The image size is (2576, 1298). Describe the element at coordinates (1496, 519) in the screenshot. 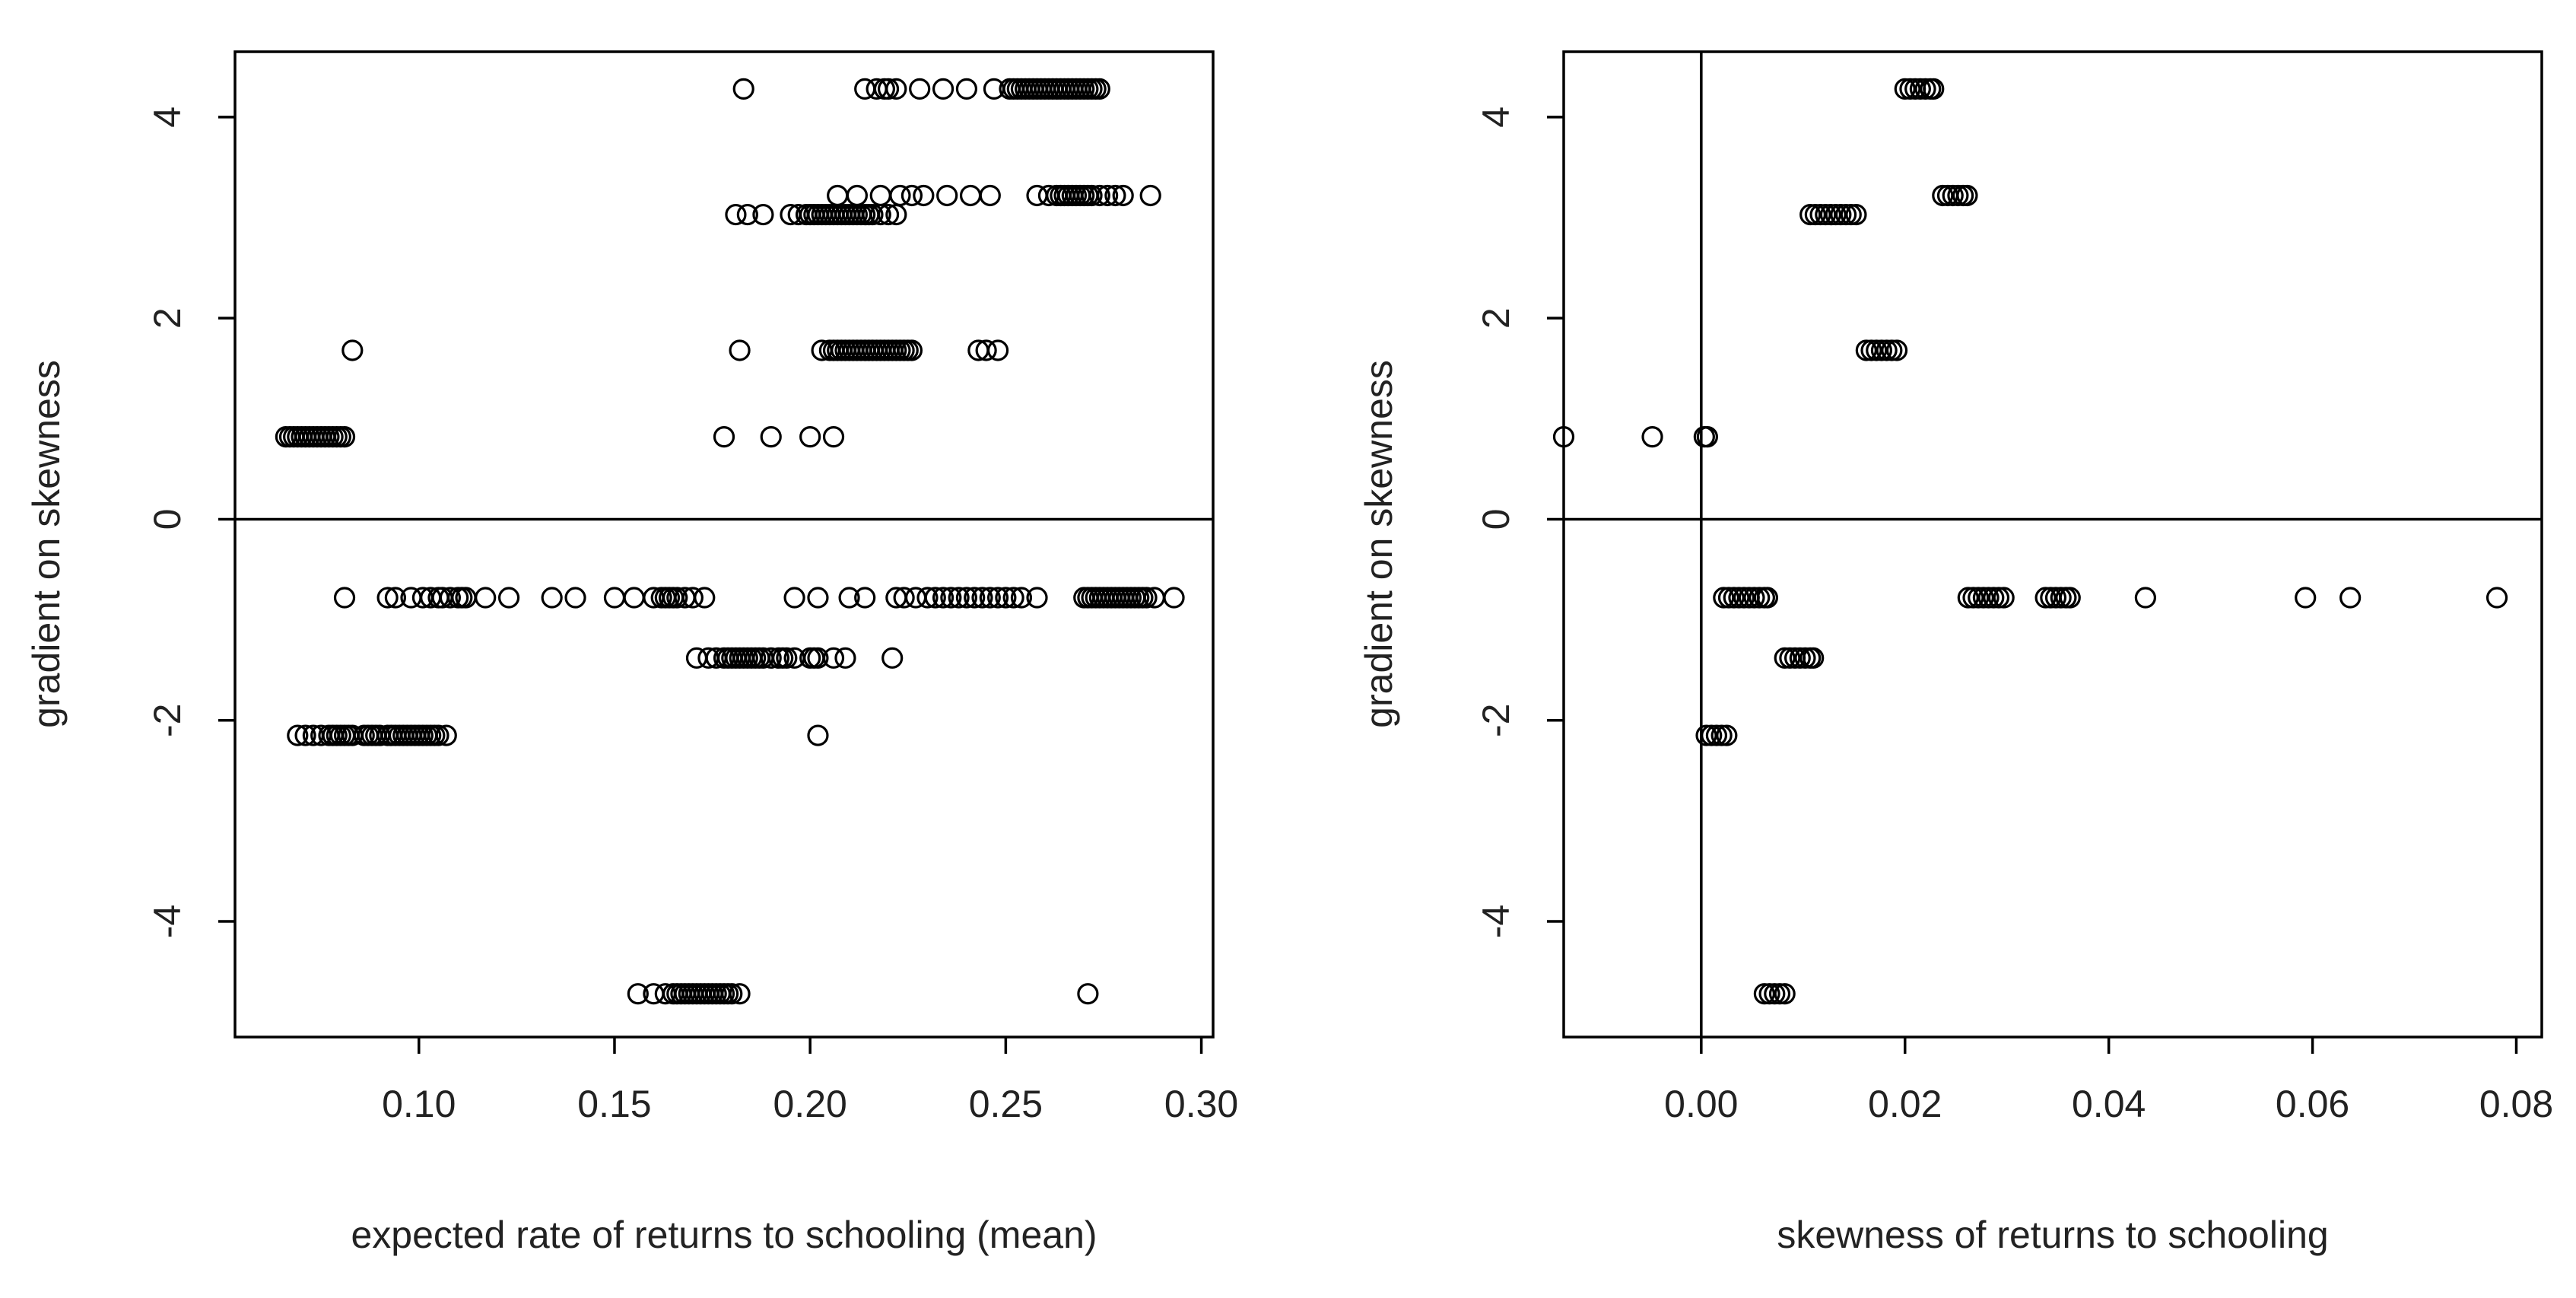

I see `y-tick-label: 0` at that location.